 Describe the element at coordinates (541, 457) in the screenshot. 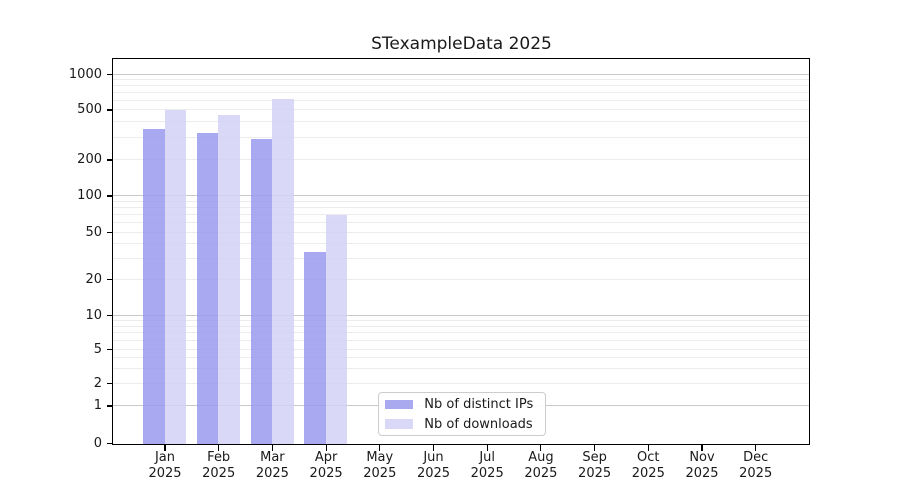

I see `x-tick-month: Aug` at that location.